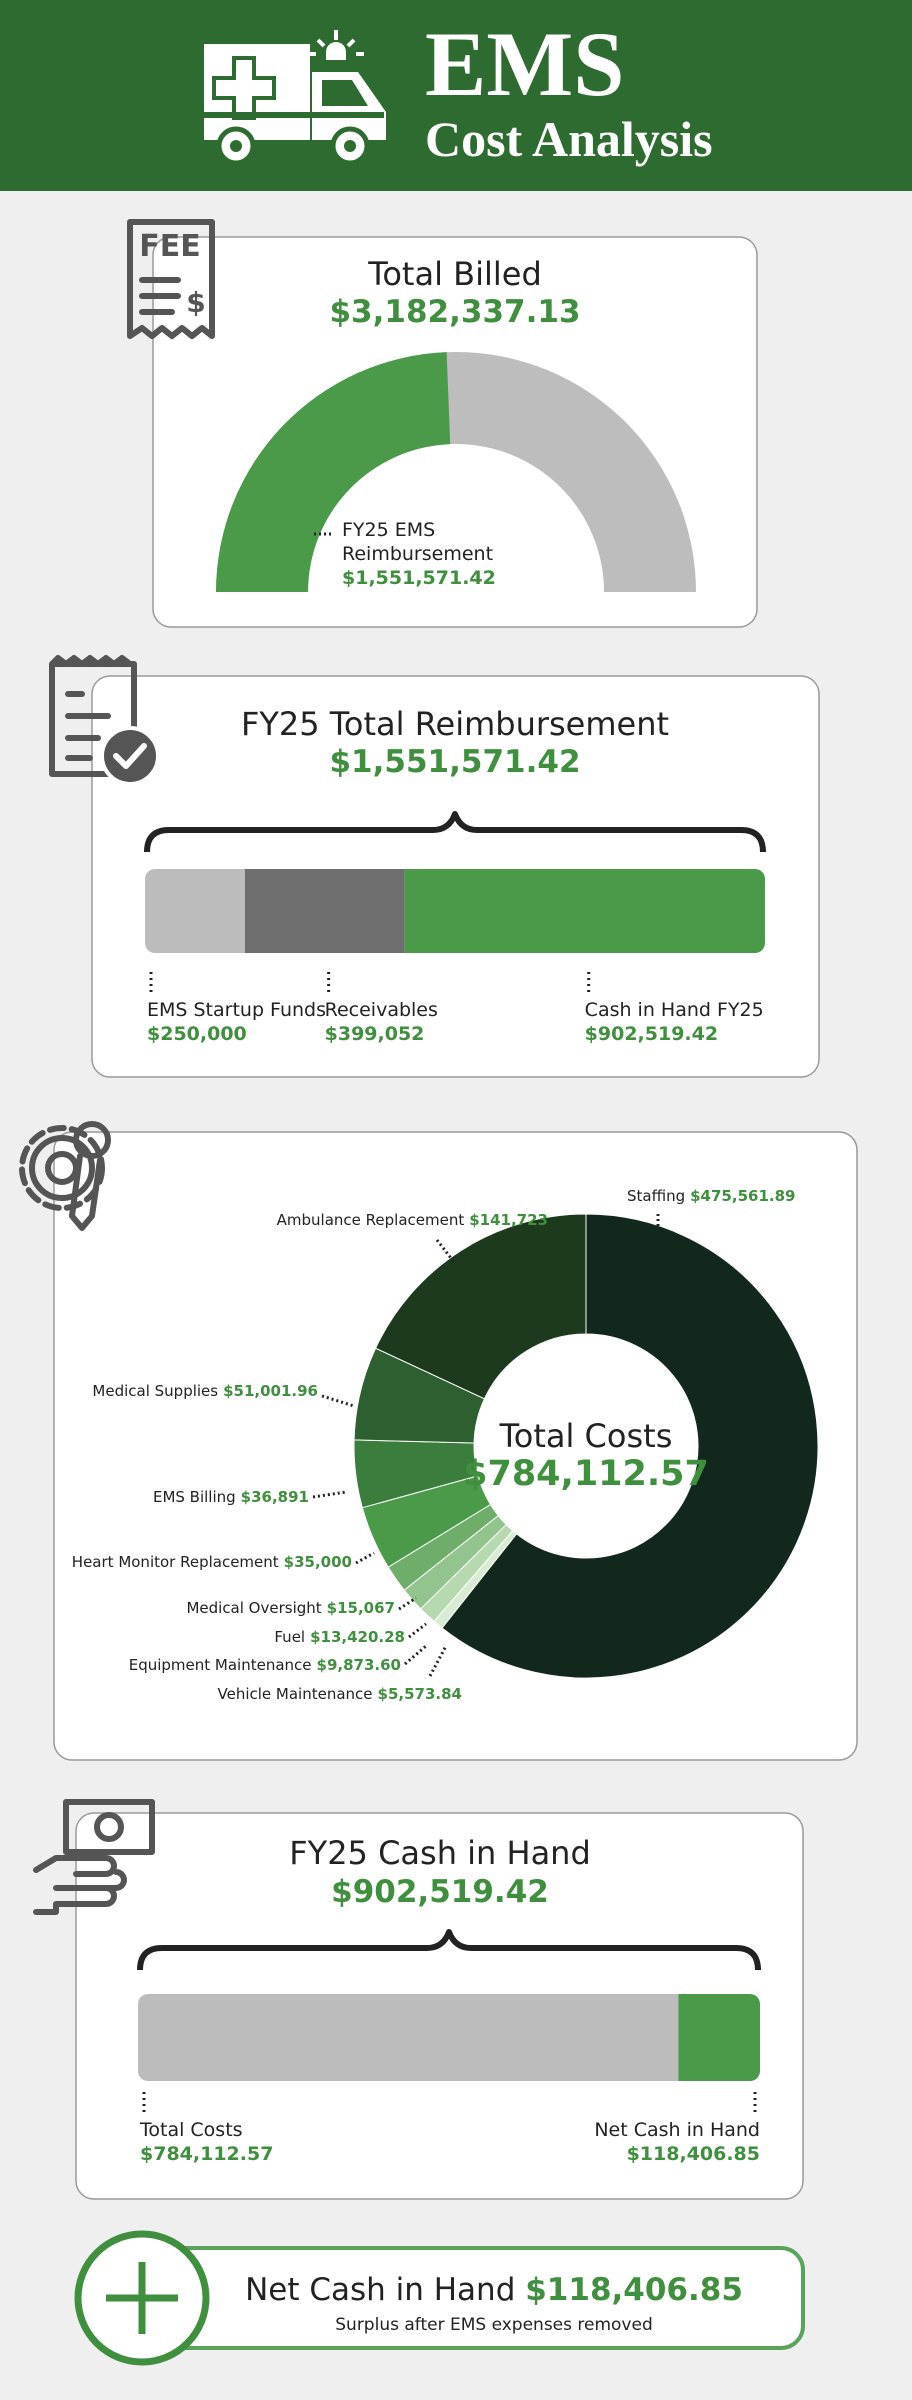  I want to click on donut-category: Vehicle Maintenance, so click(295, 1694).